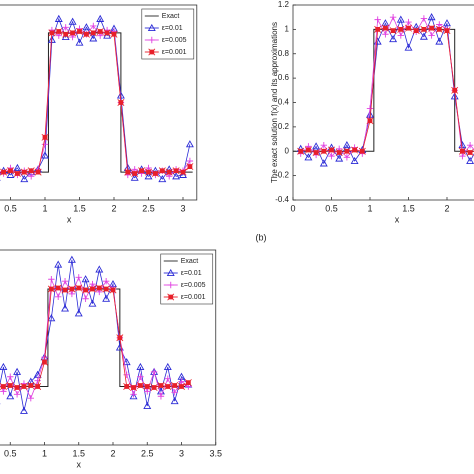  Describe the element at coordinates (182, 208) in the screenshot. I see `x-tick-label: 3` at that location.